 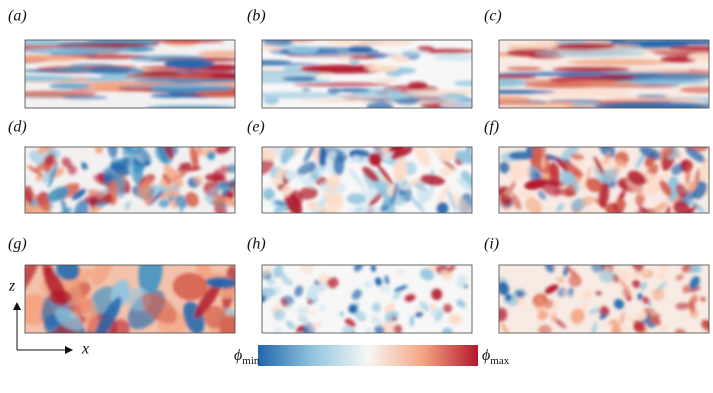 I want to click on colorbar-max: ϕmax, so click(x=496, y=357).